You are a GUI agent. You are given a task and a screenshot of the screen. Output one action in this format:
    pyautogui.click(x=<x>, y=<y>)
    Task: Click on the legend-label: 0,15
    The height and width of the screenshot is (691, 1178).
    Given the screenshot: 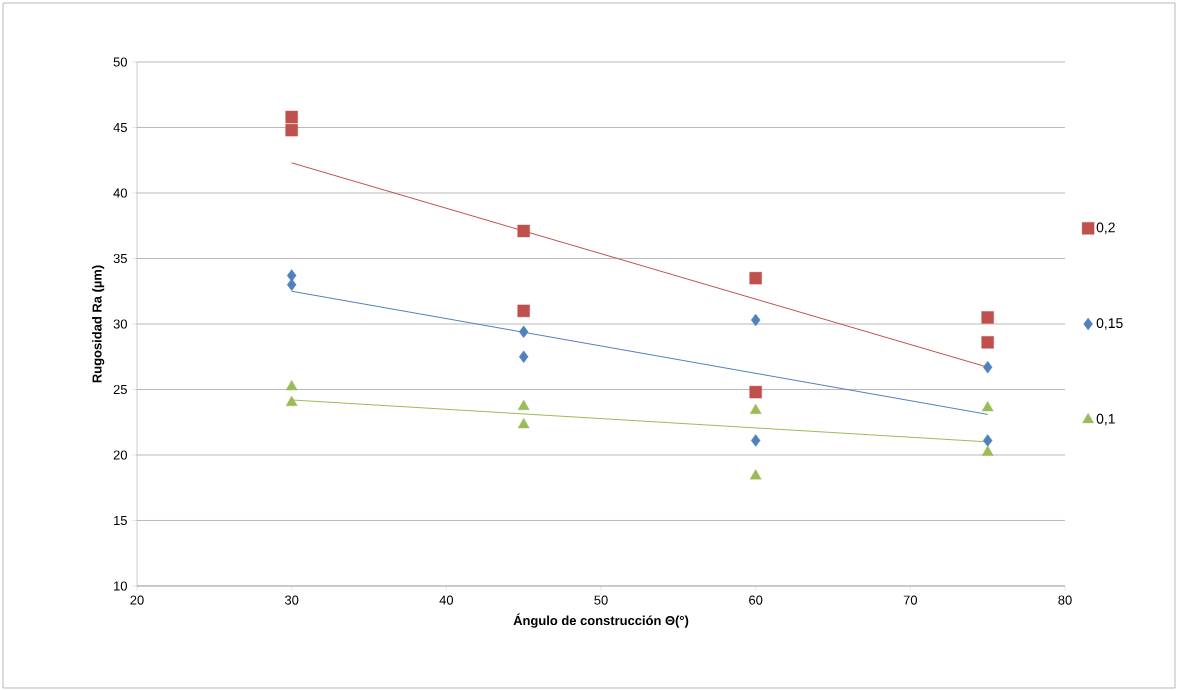 What is the action you would take?
    pyautogui.click(x=1109, y=324)
    